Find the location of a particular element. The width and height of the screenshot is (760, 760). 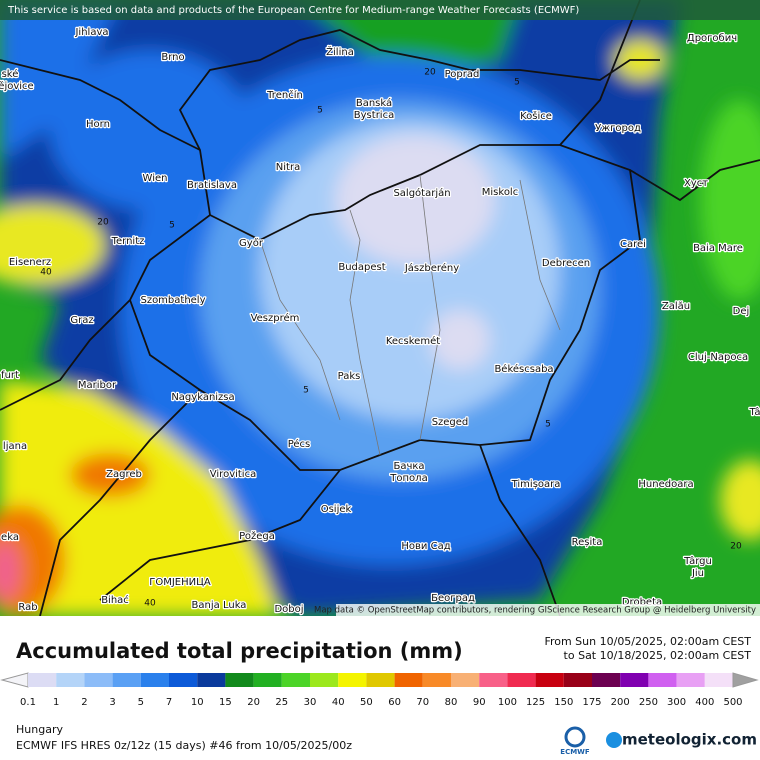

legend-label: 50 is located at coordinates (366, 702).